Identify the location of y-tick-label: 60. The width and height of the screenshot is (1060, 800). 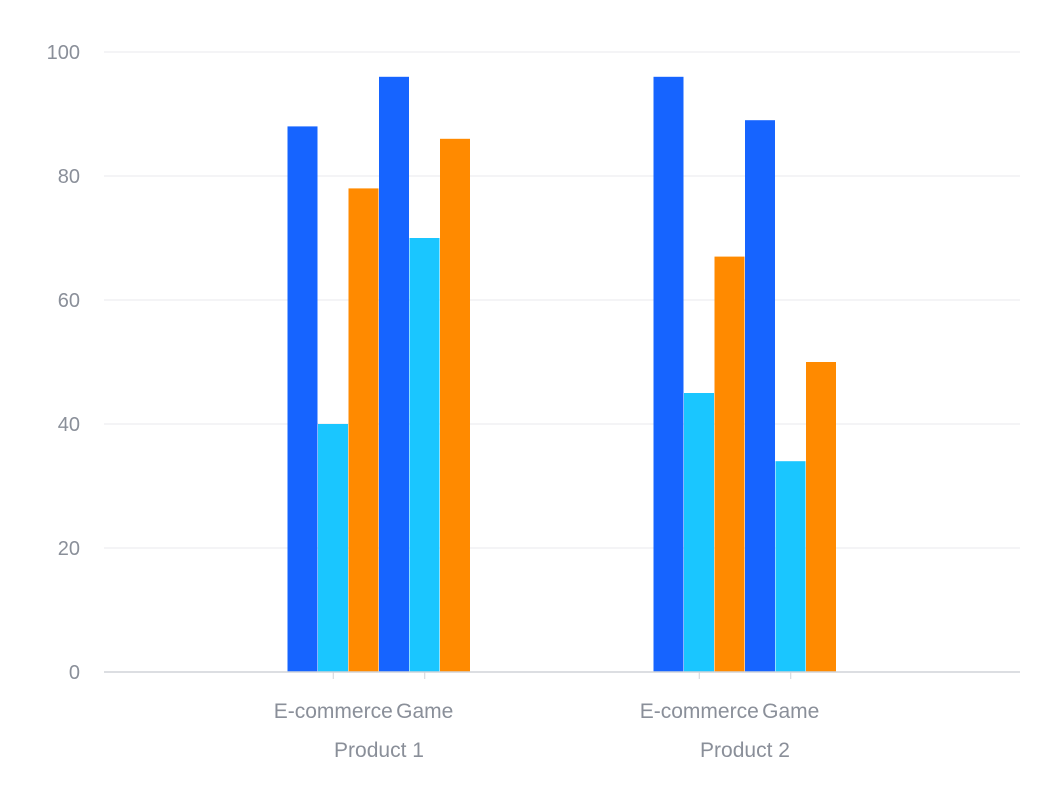
(69, 301).